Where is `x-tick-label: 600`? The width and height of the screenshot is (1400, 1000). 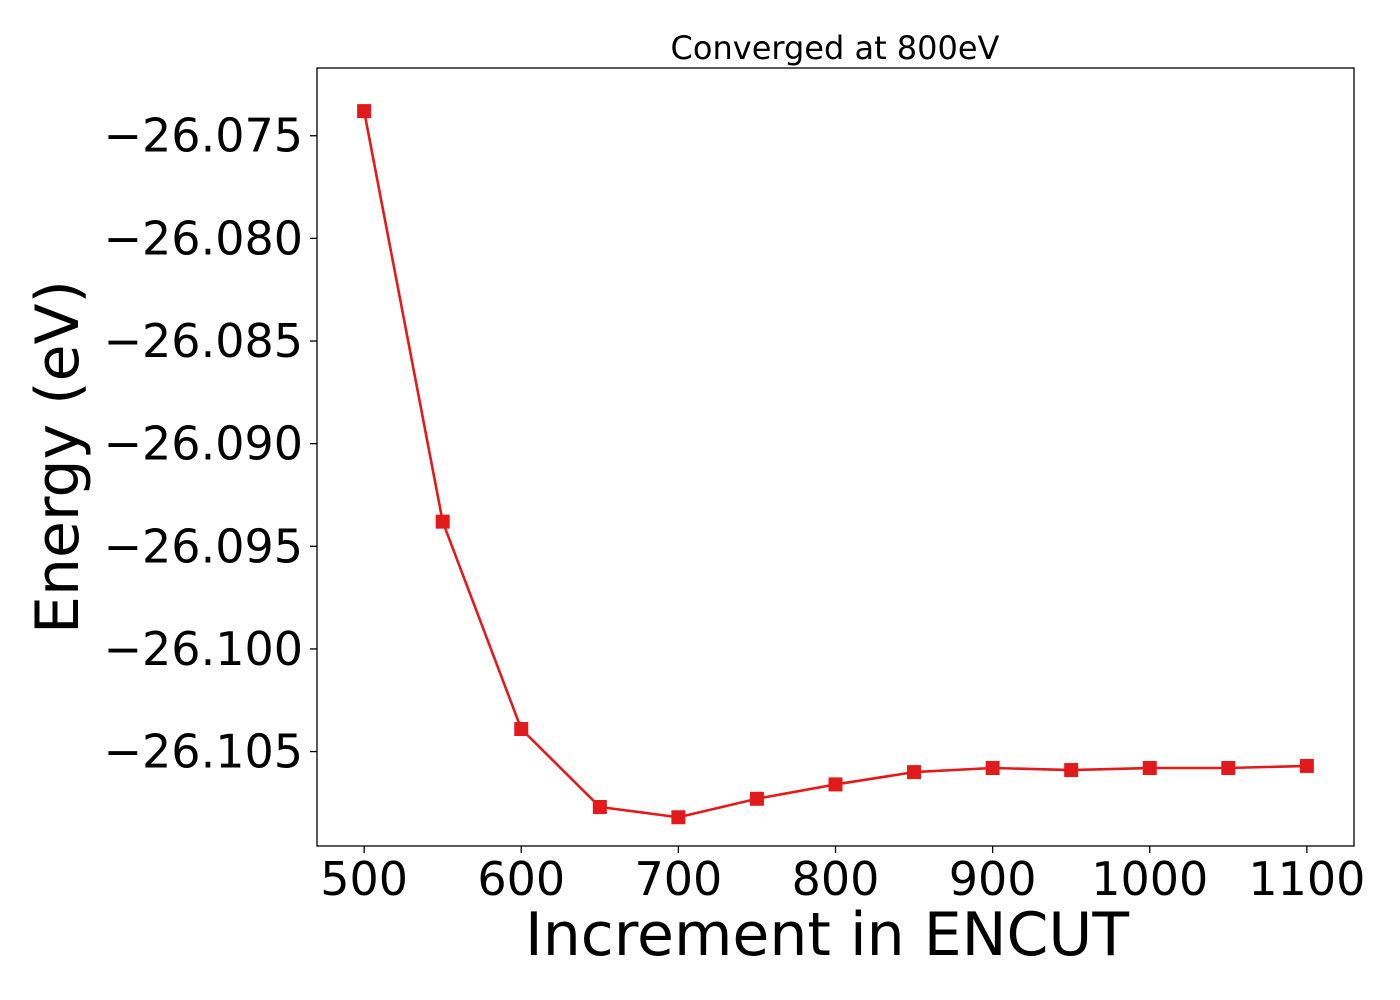 x-tick-label: 600 is located at coordinates (521, 879).